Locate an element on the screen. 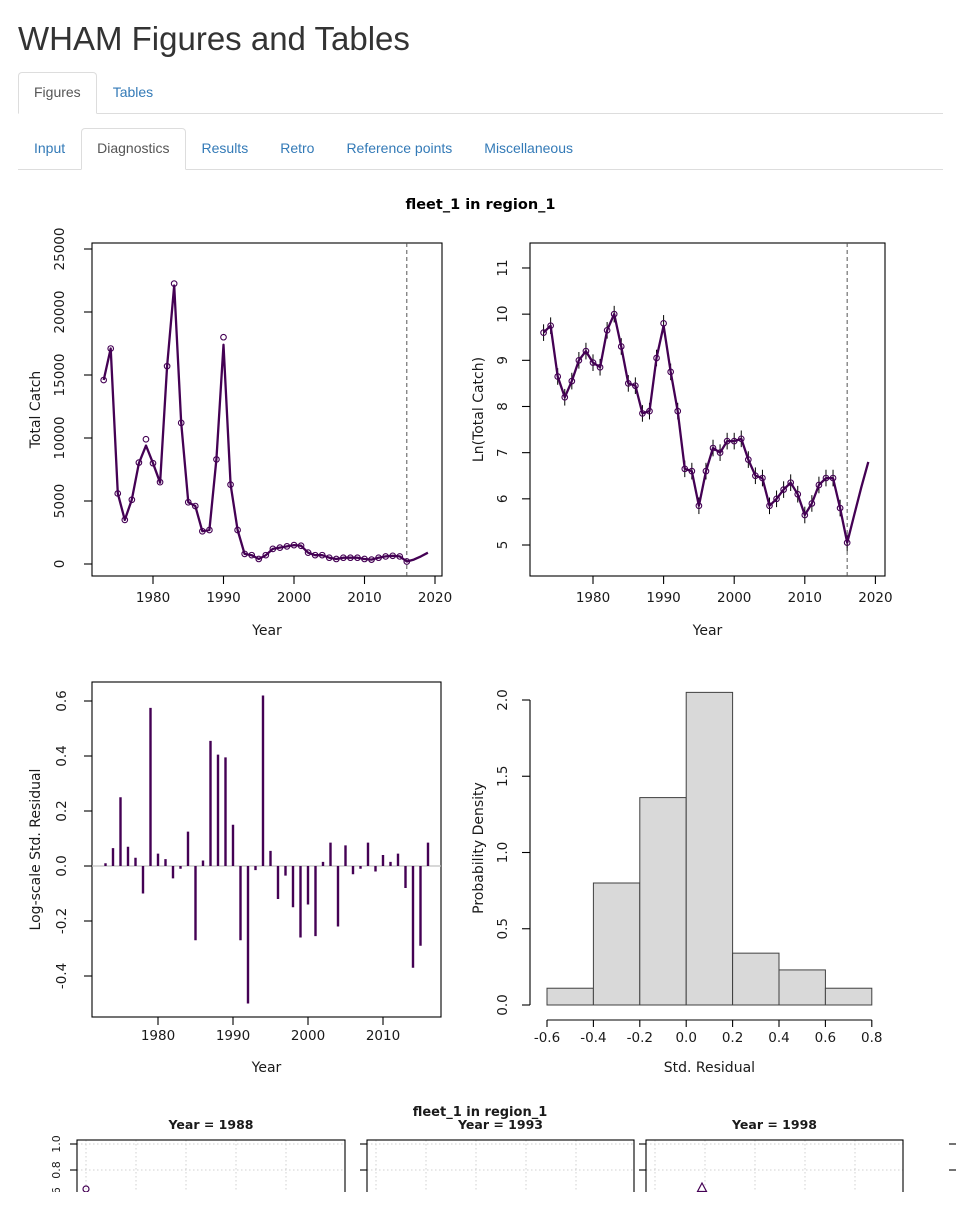 The height and width of the screenshot is (1219, 961). svg-text: 1.5 is located at coordinates (503, 775).